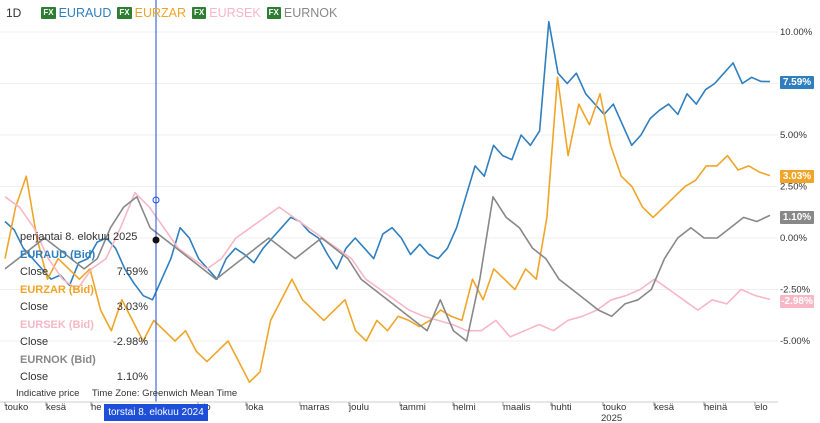  I want to click on y-tick-label: 5.00%, so click(793, 135).